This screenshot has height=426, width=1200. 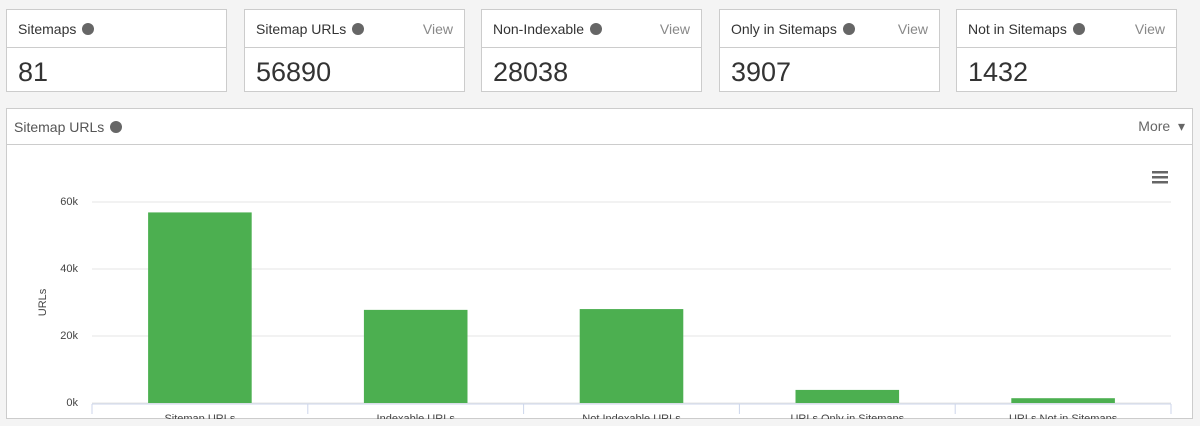 What do you see at coordinates (599, 127) in the screenshot?
I see `panel-header: Sitemap URLs More ▾` at bounding box center [599, 127].